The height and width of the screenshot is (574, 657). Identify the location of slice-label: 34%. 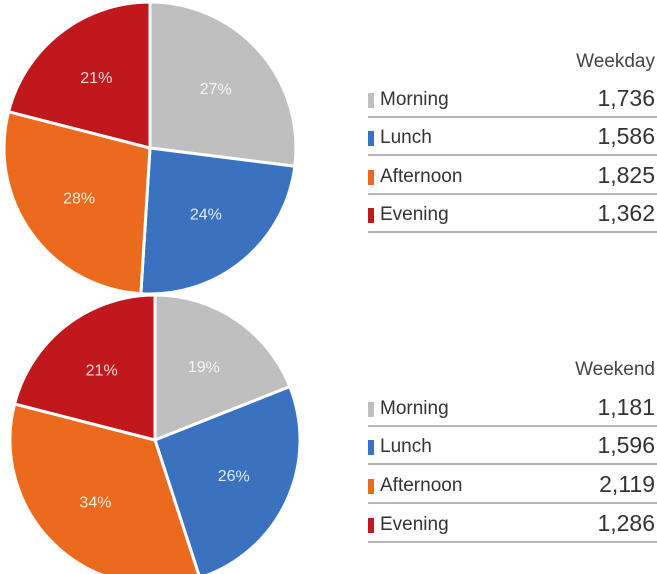
(95, 503).